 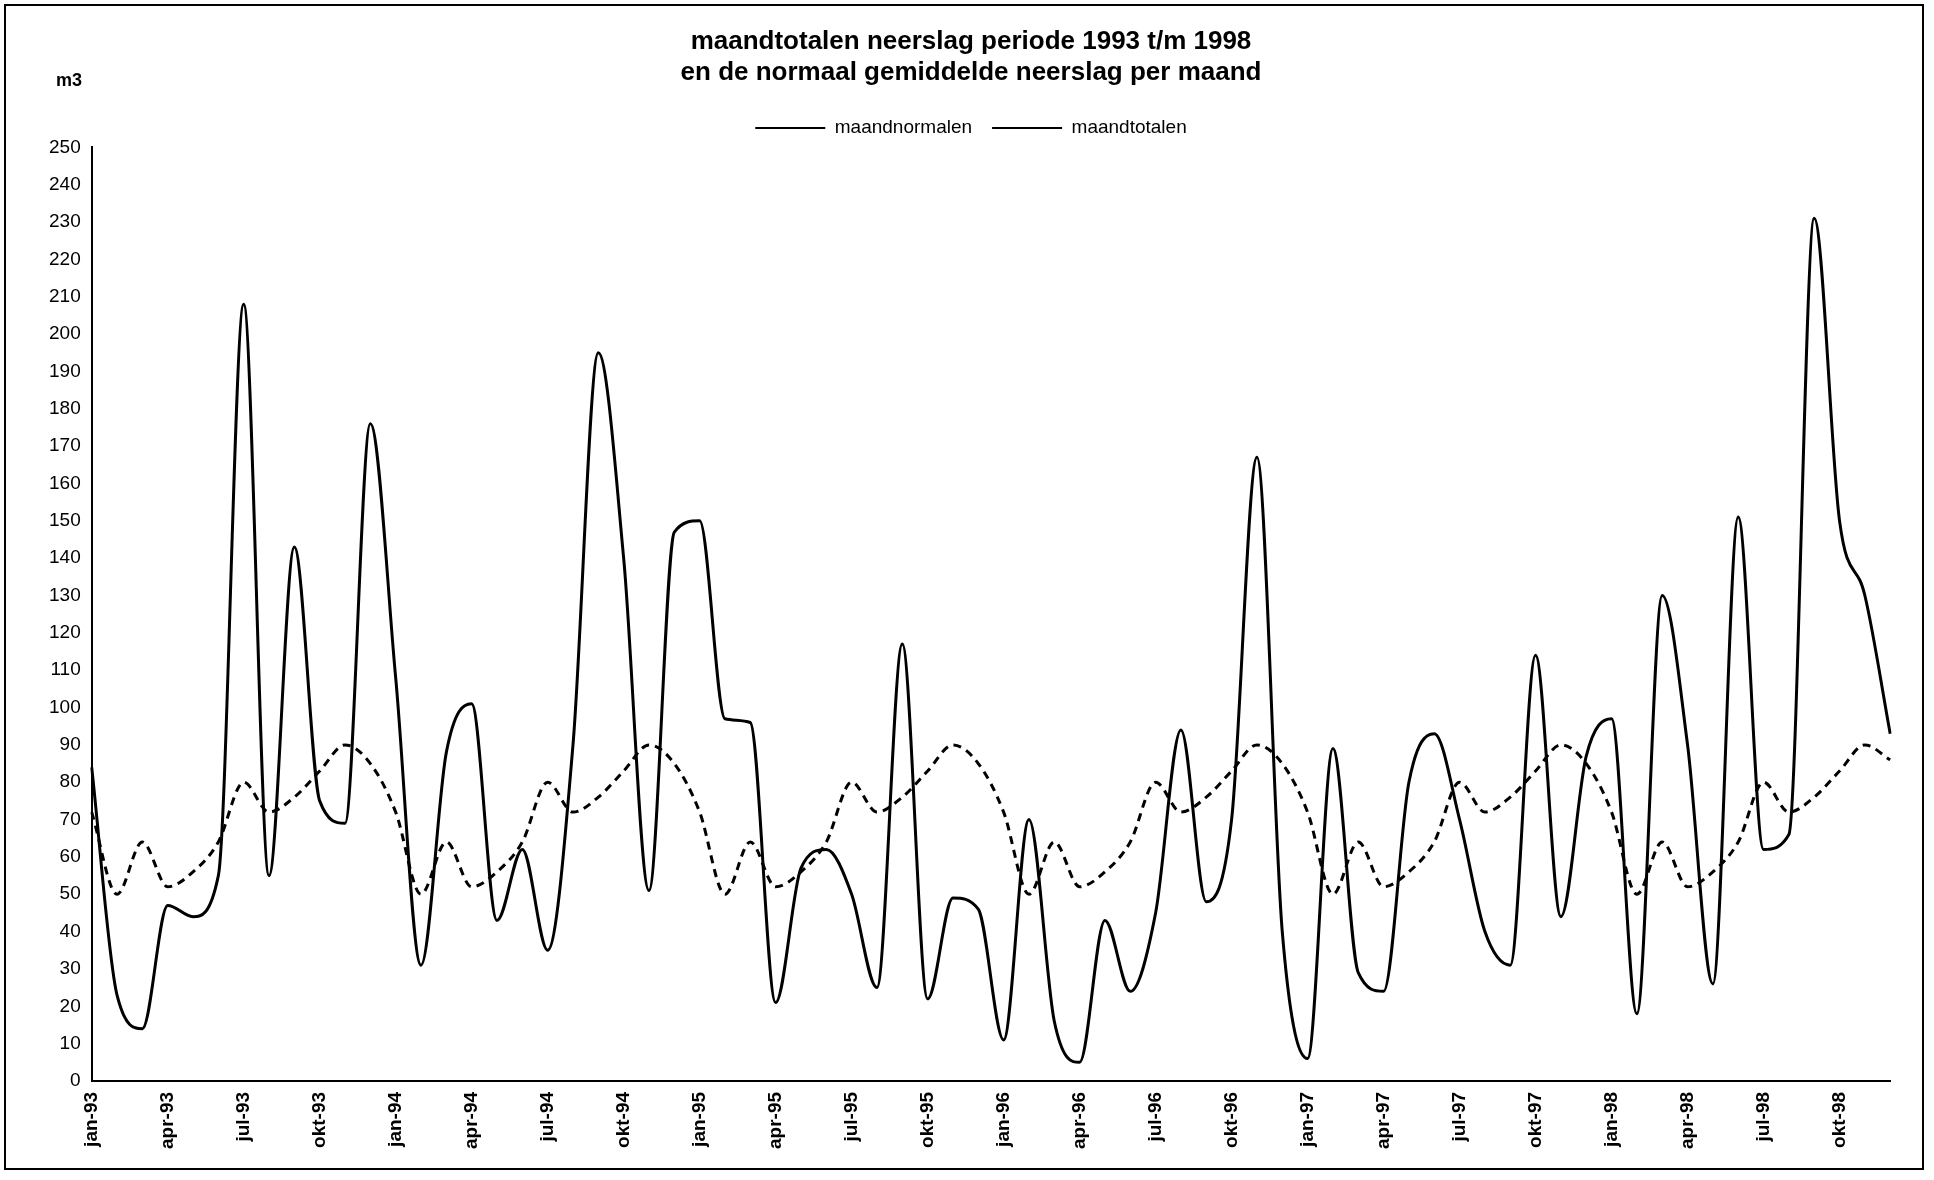 What do you see at coordinates (65, 370) in the screenshot?
I see `y-tick-label: 190` at bounding box center [65, 370].